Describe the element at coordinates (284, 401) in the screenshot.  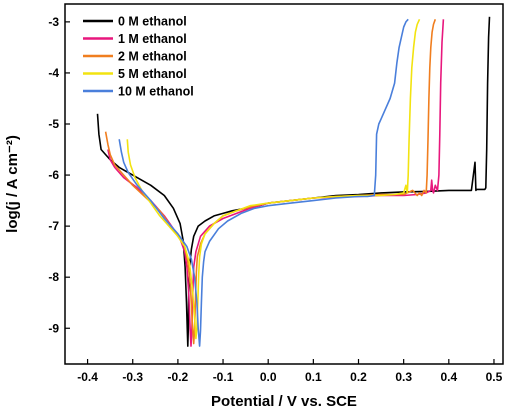
I see `x-axis-label: Potential / V vs. SCE` at that location.